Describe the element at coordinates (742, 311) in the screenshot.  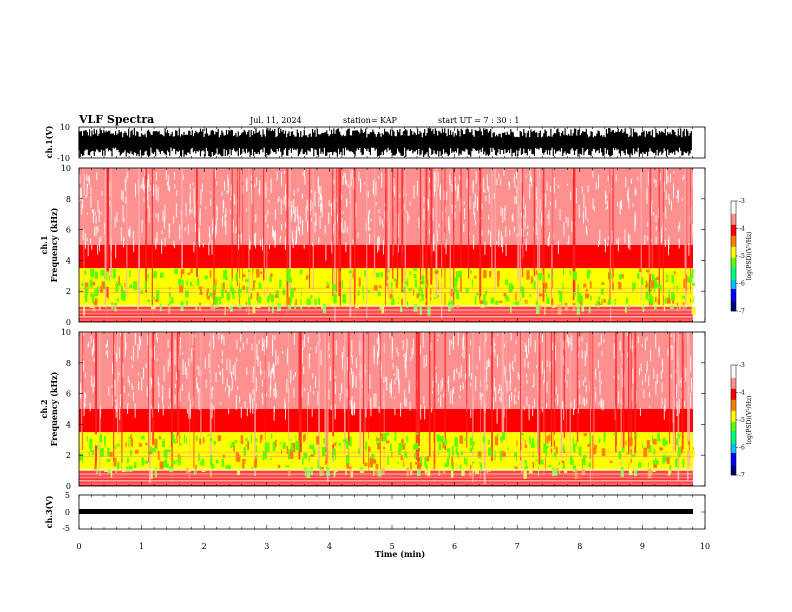
I see `colorbar-tick-label: -7` at that location.